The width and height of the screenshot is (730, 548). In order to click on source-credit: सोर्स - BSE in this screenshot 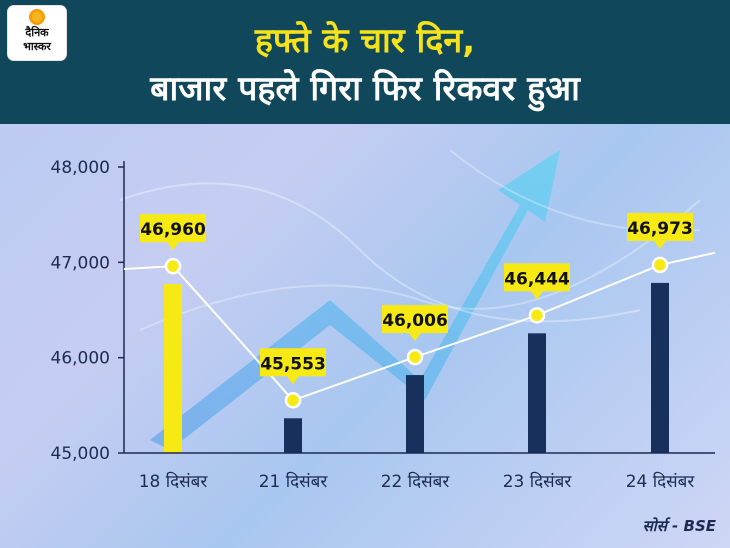, I will do `click(679, 526)`.